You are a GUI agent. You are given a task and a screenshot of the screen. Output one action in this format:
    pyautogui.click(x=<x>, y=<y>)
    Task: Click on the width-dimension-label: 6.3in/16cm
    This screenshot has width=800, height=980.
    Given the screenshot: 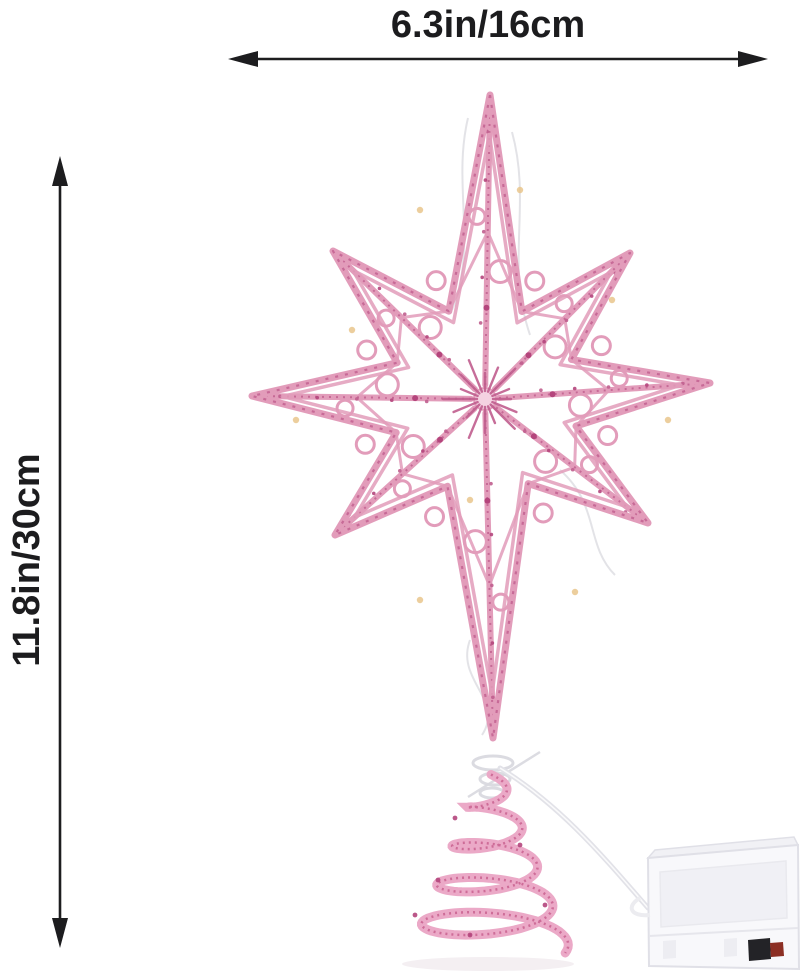 What is the action you would take?
    pyautogui.click(x=488, y=25)
    